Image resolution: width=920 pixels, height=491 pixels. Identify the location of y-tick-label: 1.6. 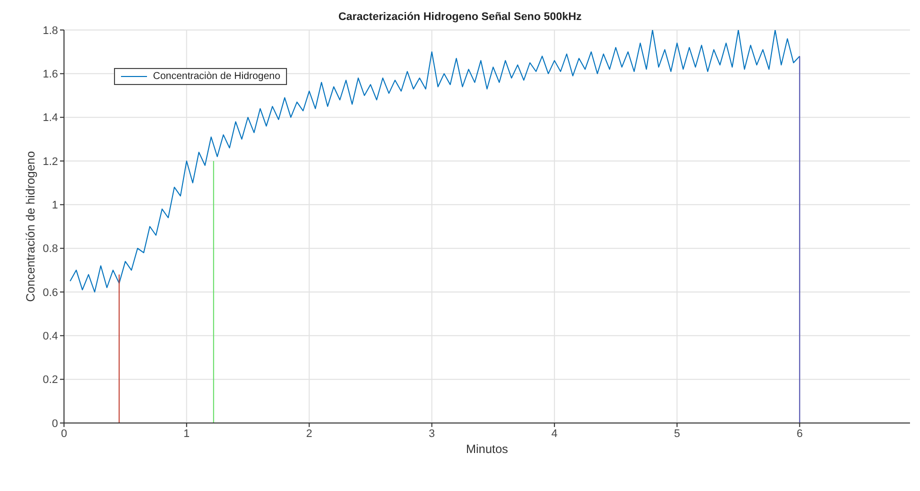
(50, 74).